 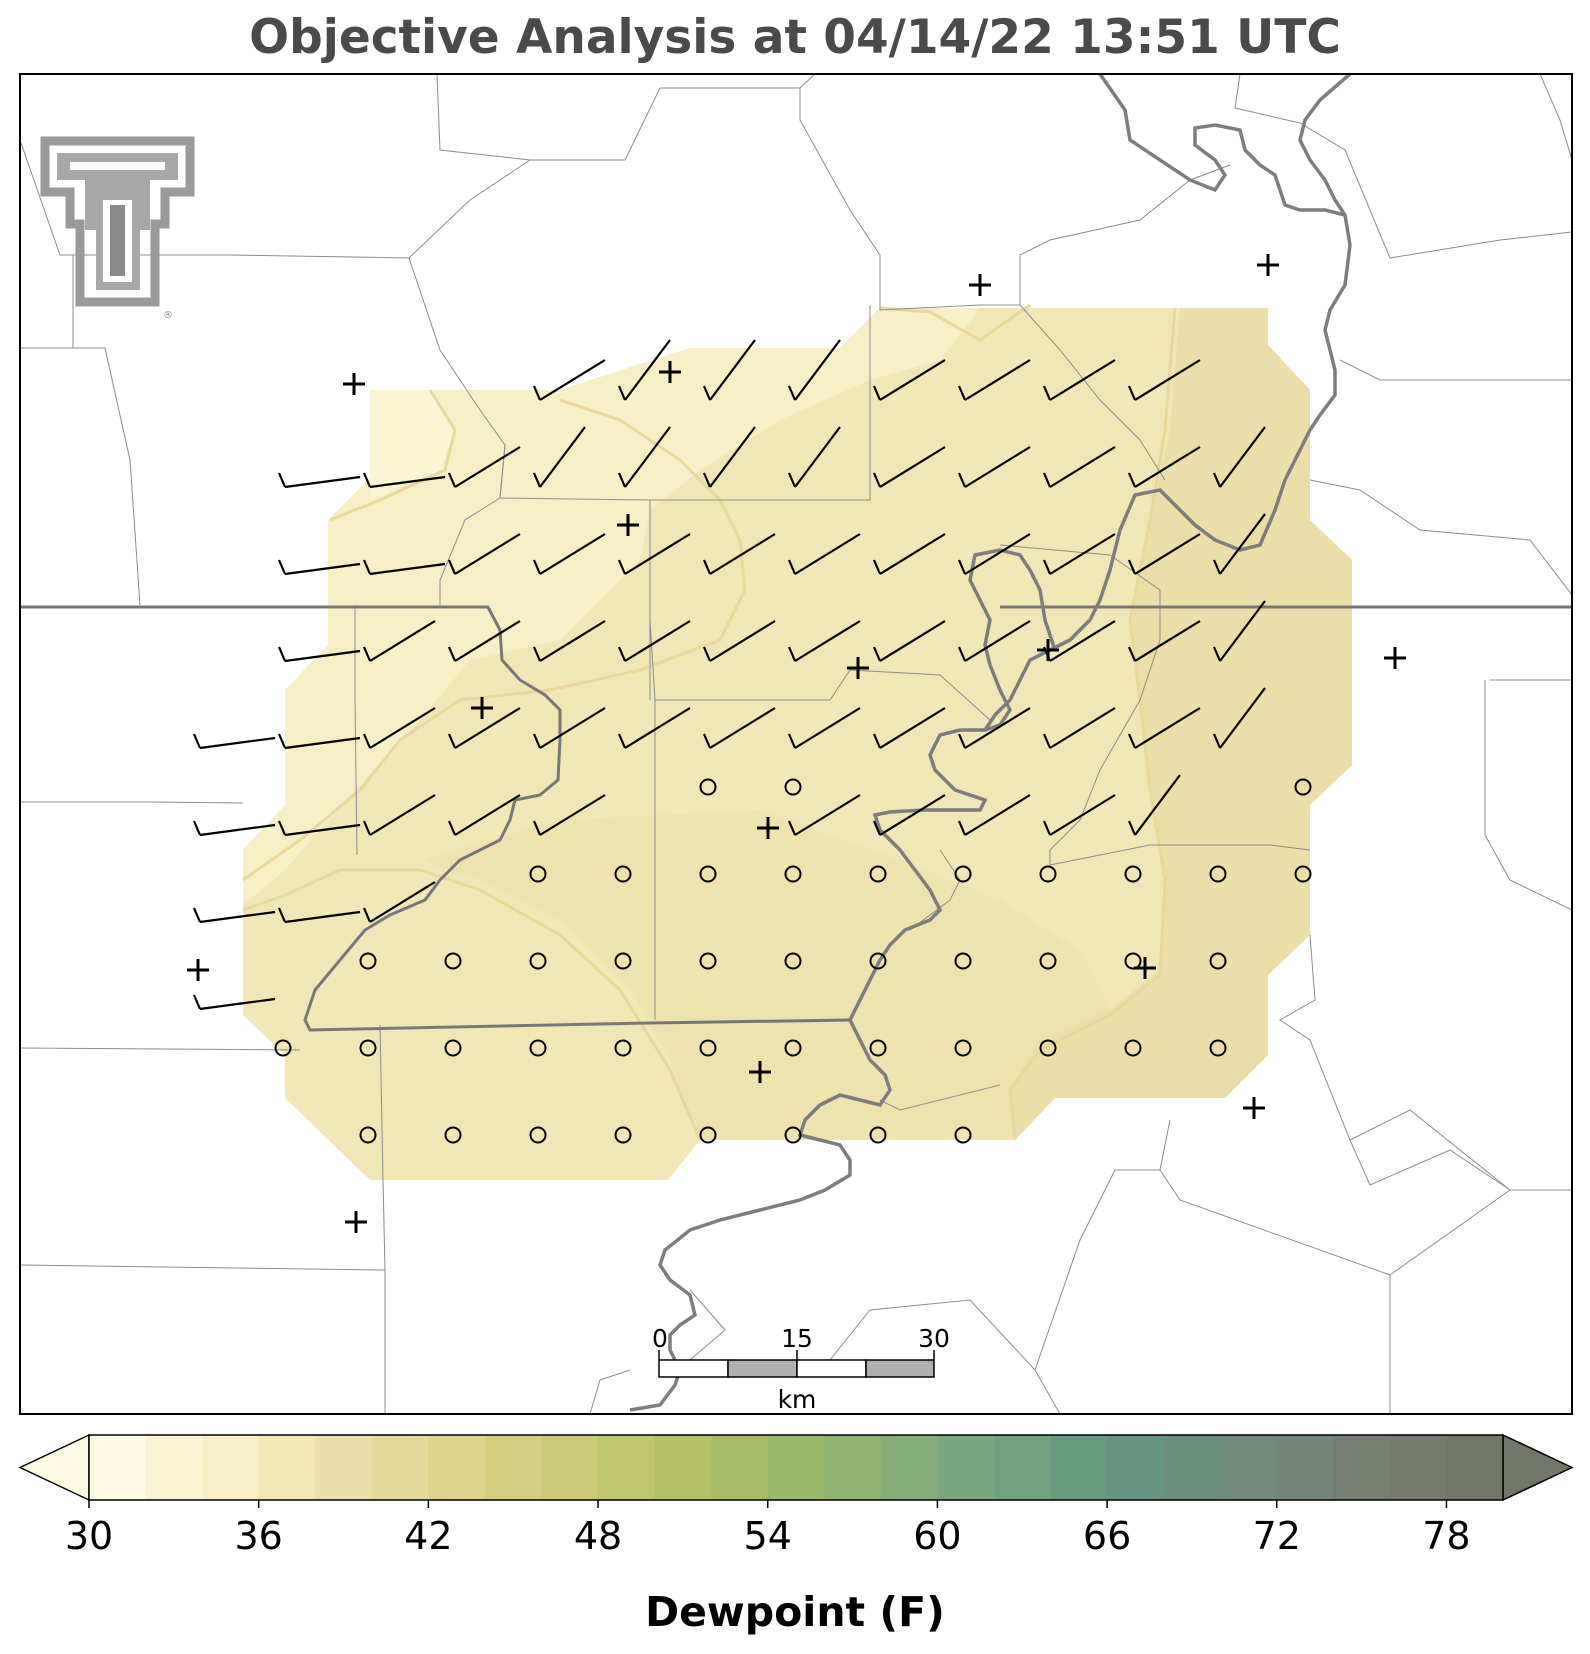 What do you see at coordinates (765, 975) in the screenshot?
I see `dewpoint-fill-mid` at bounding box center [765, 975].